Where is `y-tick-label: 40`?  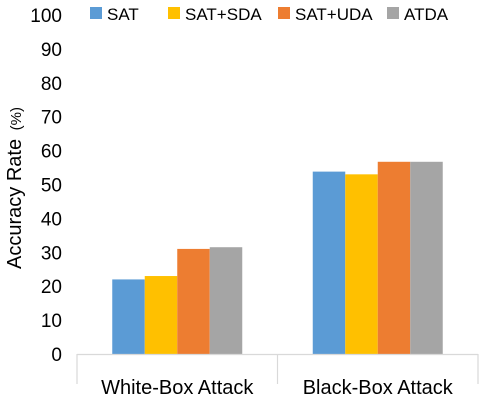 y-tick-label: 40 is located at coordinates (51, 219).